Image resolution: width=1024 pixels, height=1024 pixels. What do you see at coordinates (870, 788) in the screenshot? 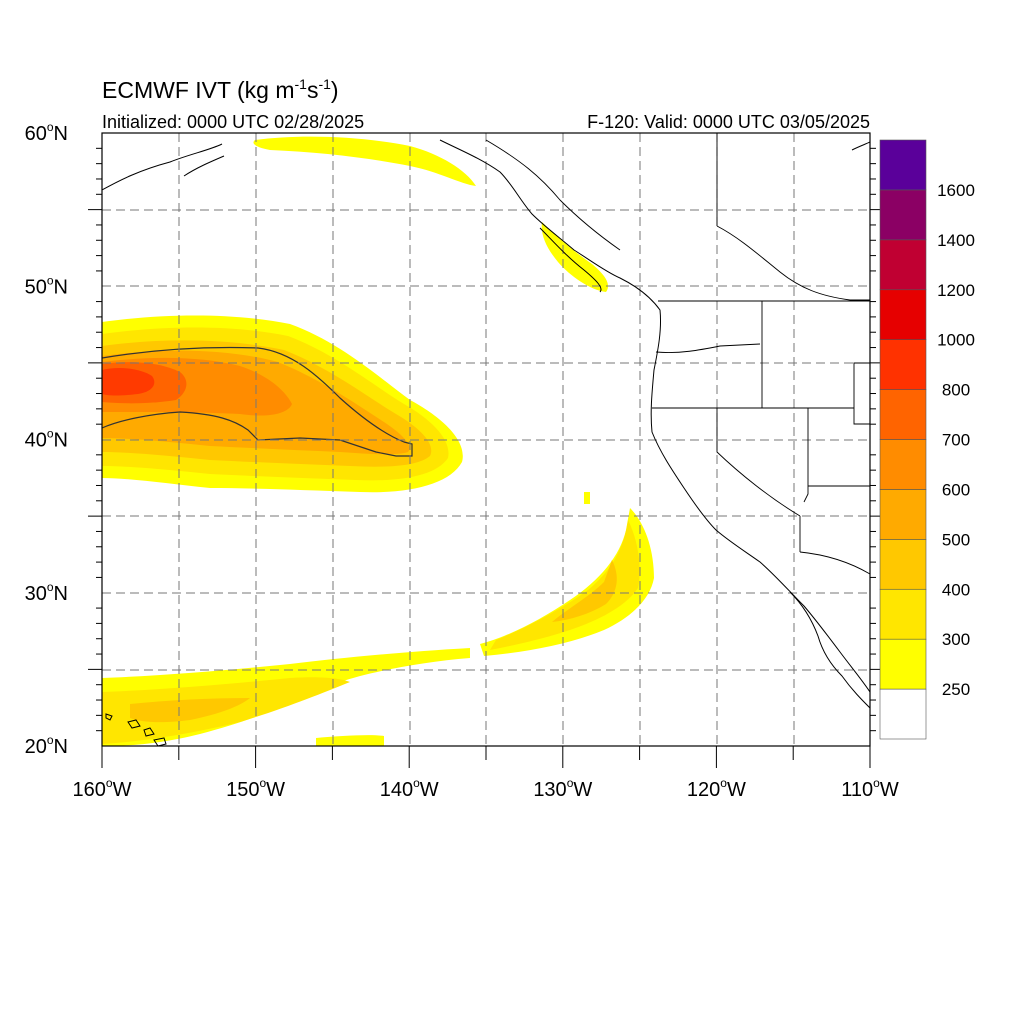
I see `lon-tick-label: 110oW` at bounding box center [870, 788].